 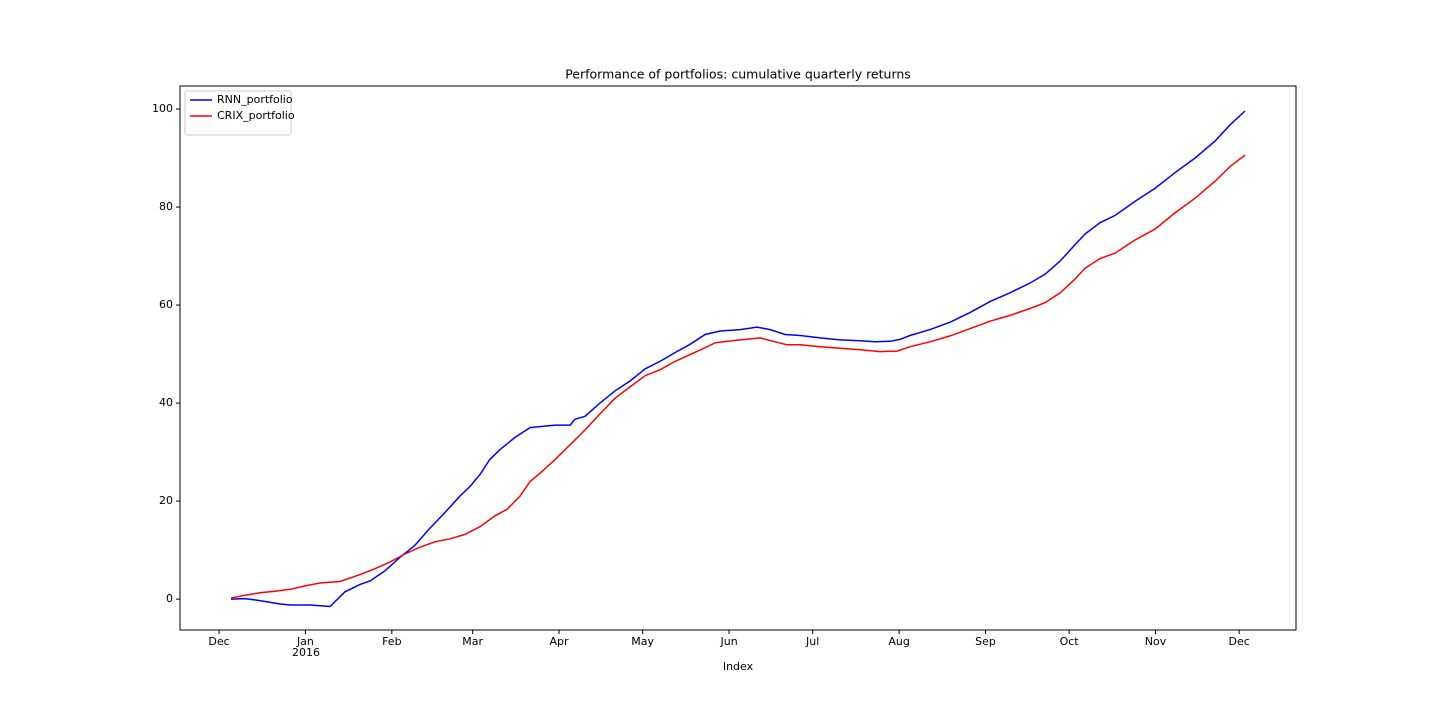 What do you see at coordinates (472, 641) in the screenshot?
I see `x-tick-label: Mar` at bounding box center [472, 641].